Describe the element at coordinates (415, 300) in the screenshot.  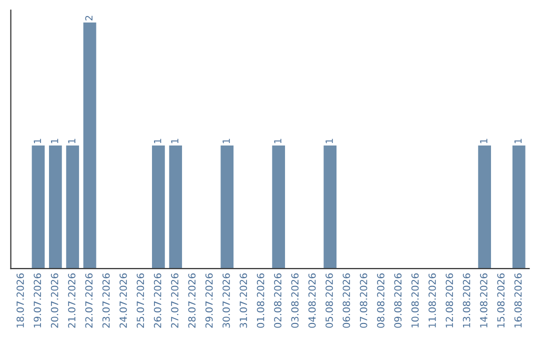
I see `x-tick-label: 10.08.2026` at that location.